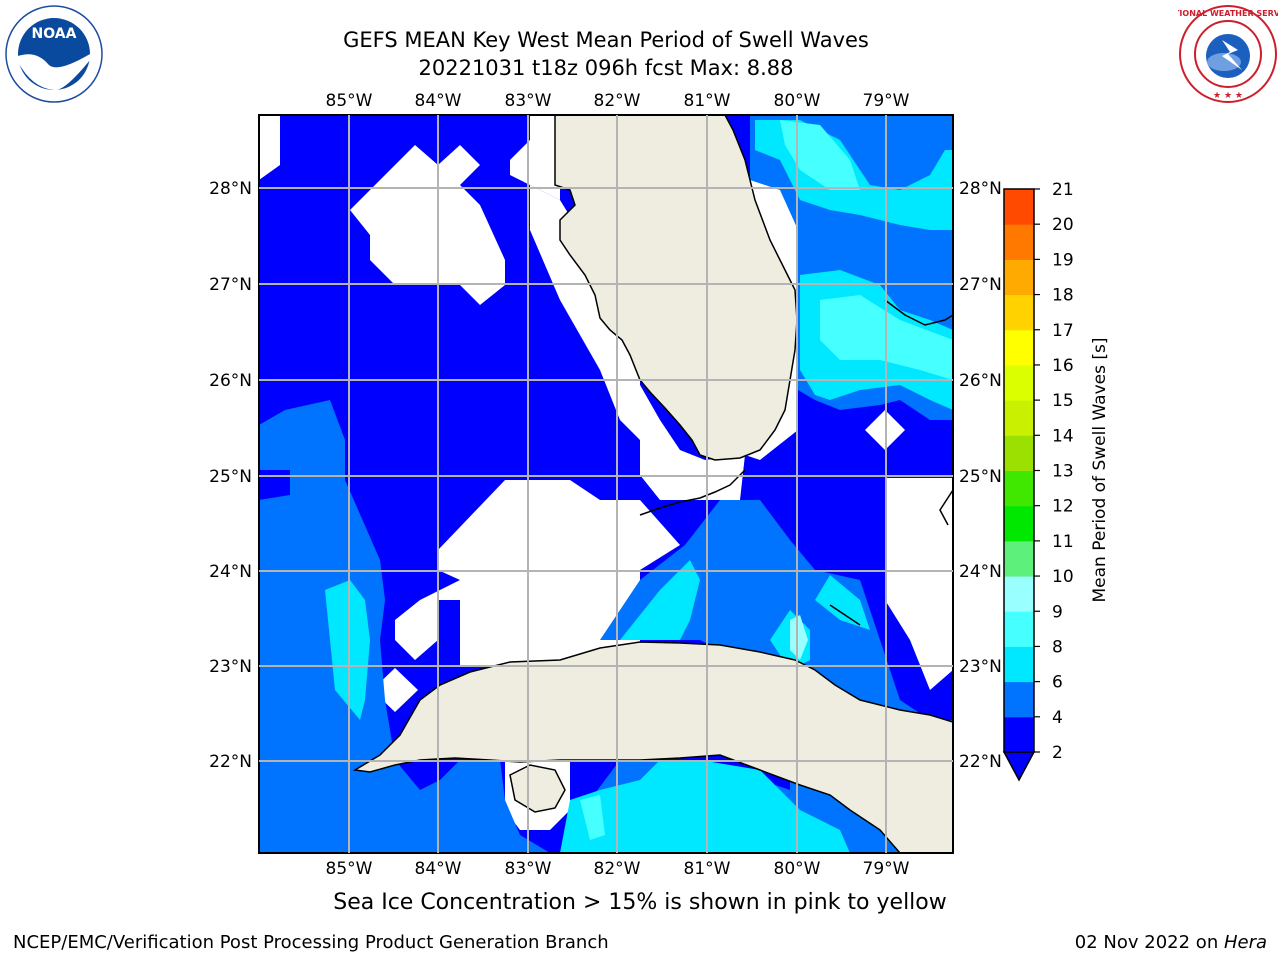 This screenshot has height=960, width=1280. What do you see at coordinates (1063, 296) in the screenshot?
I see `colorbar-tick-label: 18` at bounding box center [1063, 296].